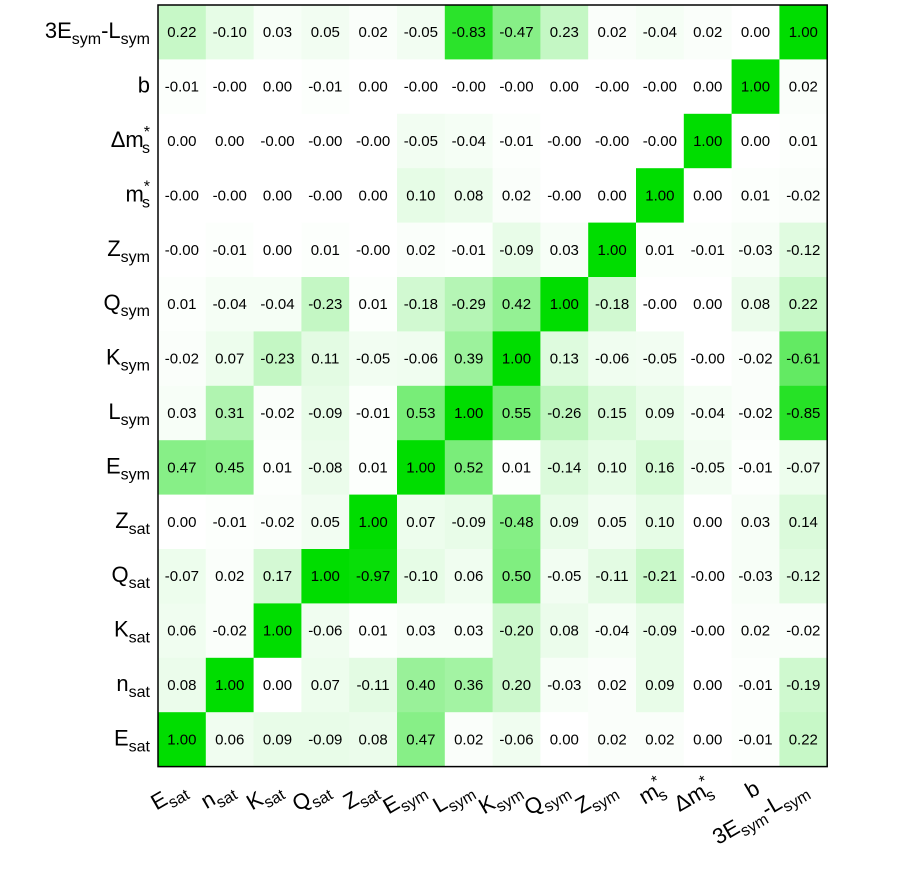  Describe the element at coordinates (564, 413) in the screenshot. I see `cell-value-label: -0.26` at that location.